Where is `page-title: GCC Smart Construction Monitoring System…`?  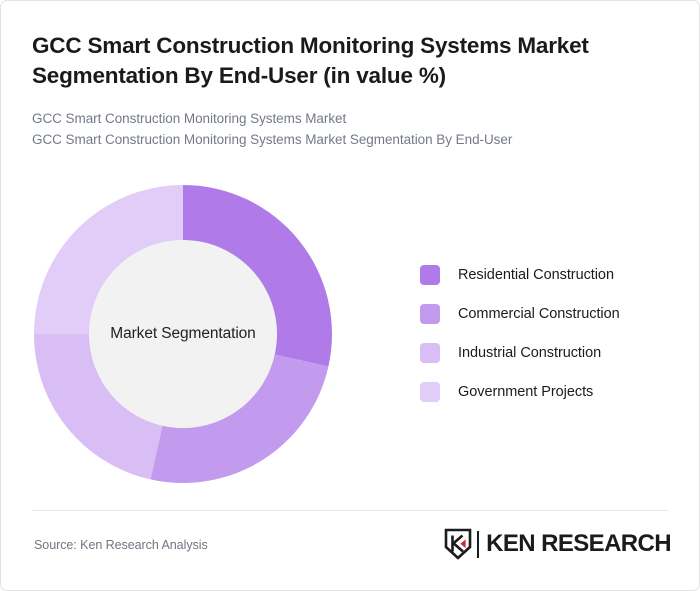
page-title: GCC Smart Construction Monitoring System… is located at coordinates (310, 60).